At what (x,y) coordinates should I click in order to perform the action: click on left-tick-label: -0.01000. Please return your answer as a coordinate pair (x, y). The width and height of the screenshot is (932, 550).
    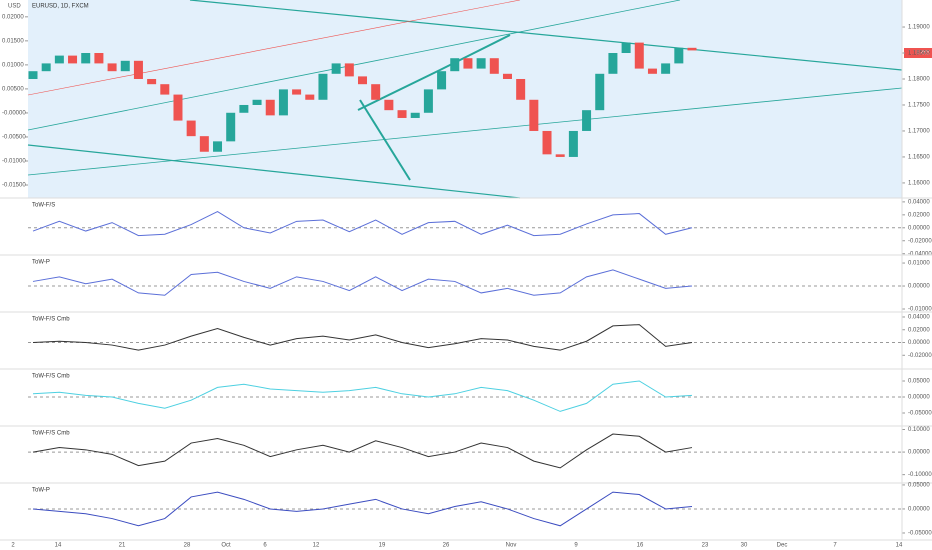
    Looking at the image, I should click on (14, 162).